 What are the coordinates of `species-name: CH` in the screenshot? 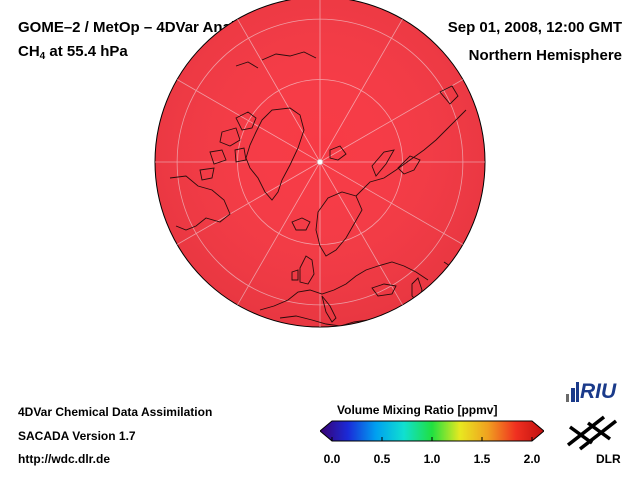 It's located at (29, 51).